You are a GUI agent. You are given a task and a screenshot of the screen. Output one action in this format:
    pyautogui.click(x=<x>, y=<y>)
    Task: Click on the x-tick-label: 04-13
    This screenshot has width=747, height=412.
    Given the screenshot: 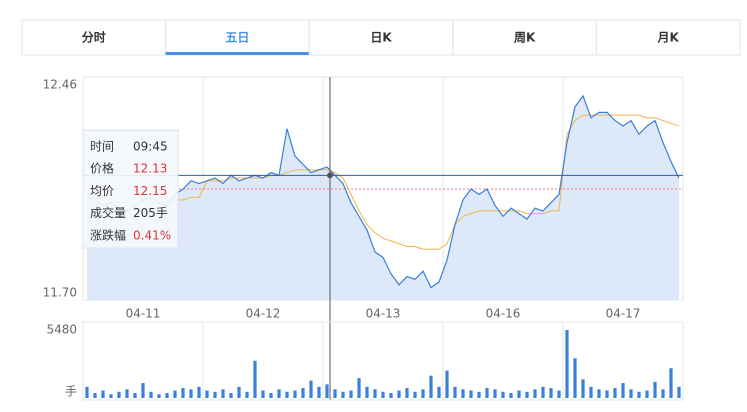 What is the action you would take?
    pyautogui.click(x=383, y=314)
    